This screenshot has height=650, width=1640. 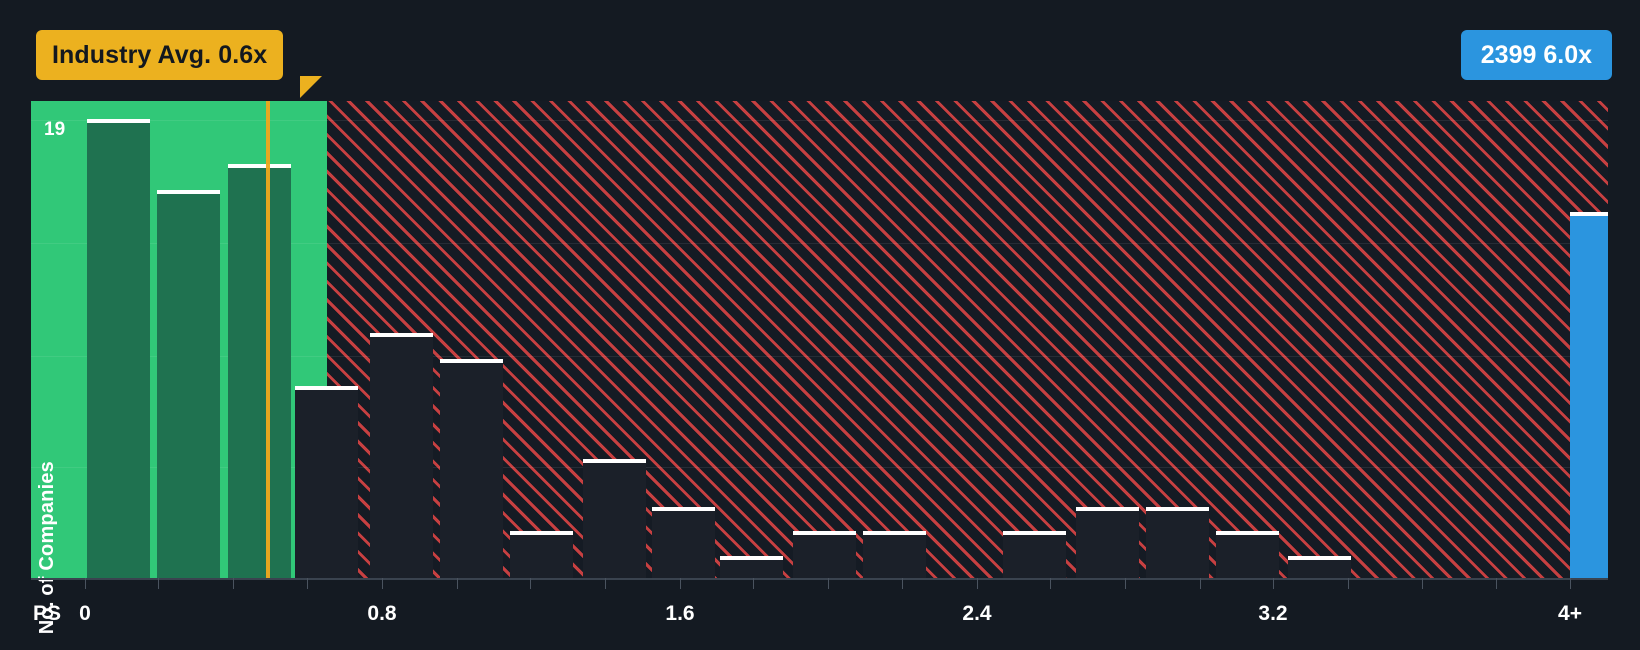 What do you see at coordinates (819, 579) in the screenshot?
I see `x-axis-line` at bounding box center [819, 579].